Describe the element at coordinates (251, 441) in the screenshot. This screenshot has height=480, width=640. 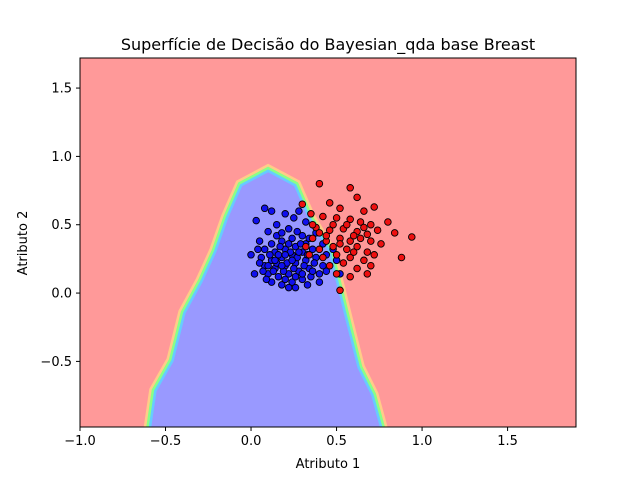
I see `x-tick-label: 0.0` at that location.